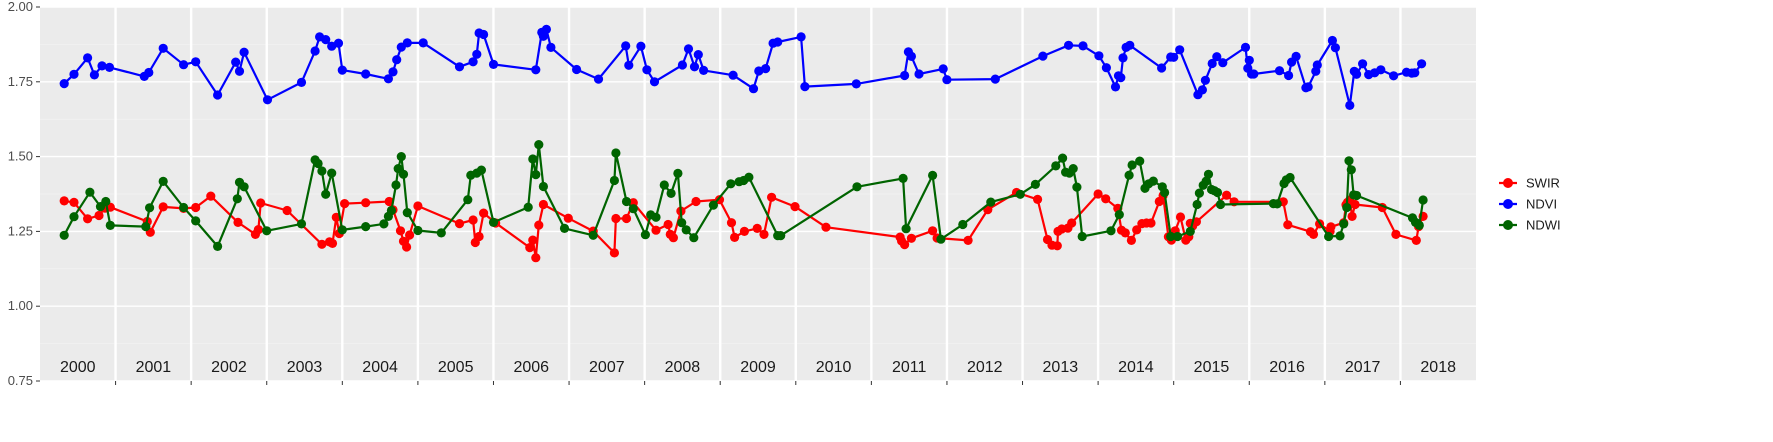 Image resolution: width=1773 pixels, height=442 pixels. I want to click on year-label: 2003, so click(305, 367).